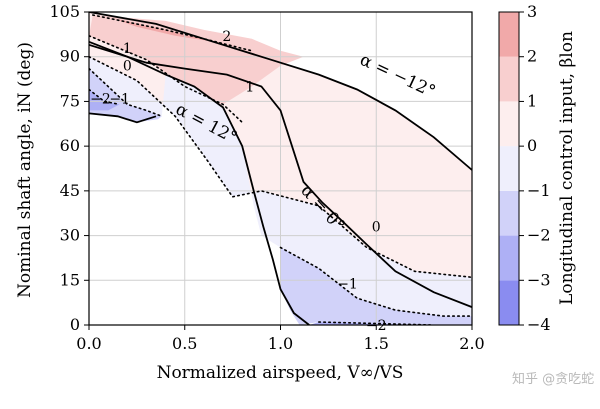  What do you see at coordinates (100, 99) in the screenshot?
I see `contour-label-3: −2` at bounding box center [100, 99].